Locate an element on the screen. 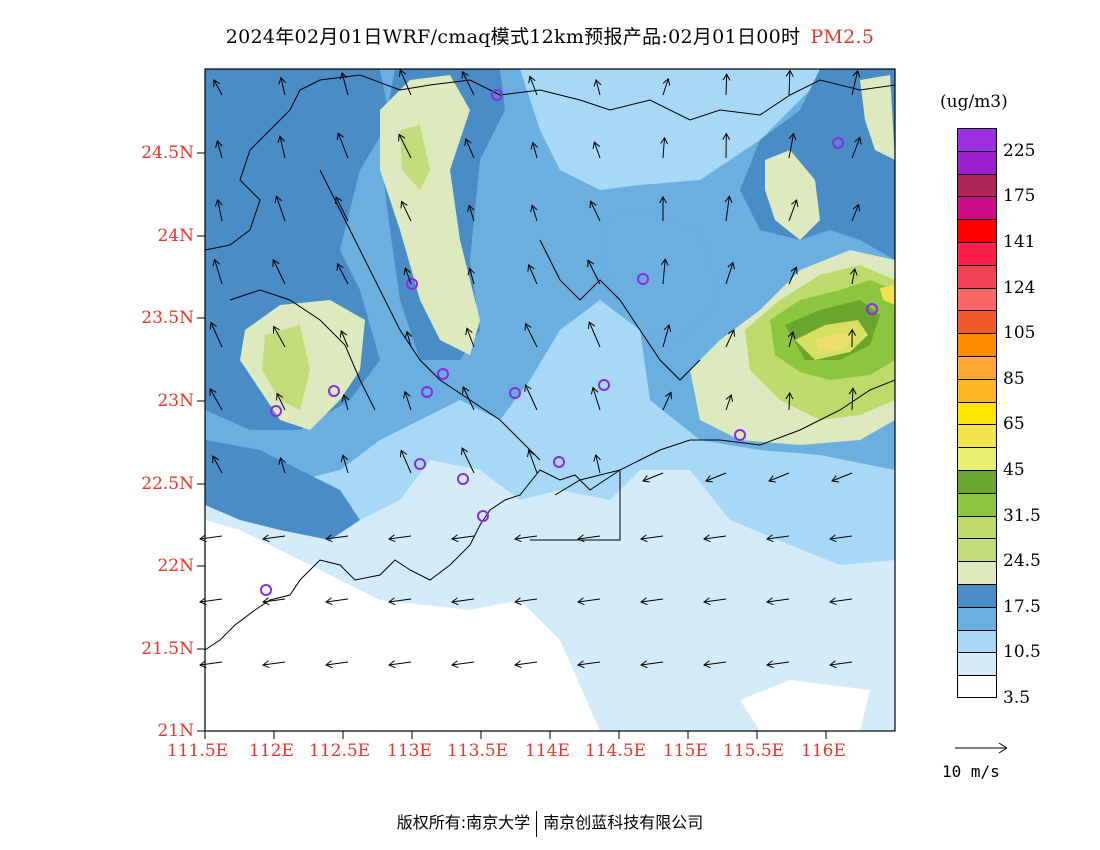 This screenshot has width=1100, height=850. field-45-edge is located at coordinates (887, 295).